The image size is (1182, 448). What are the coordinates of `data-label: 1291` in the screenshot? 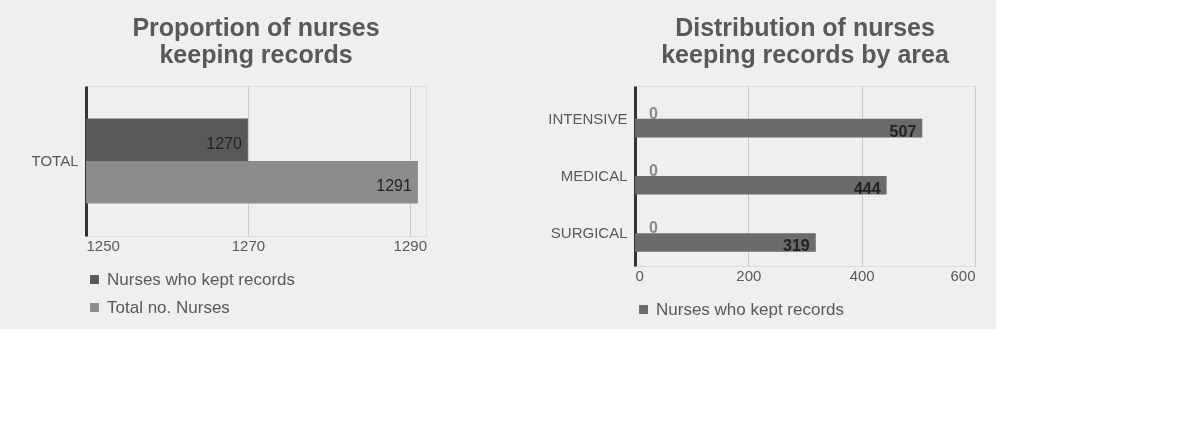 It's located at (394, 186).